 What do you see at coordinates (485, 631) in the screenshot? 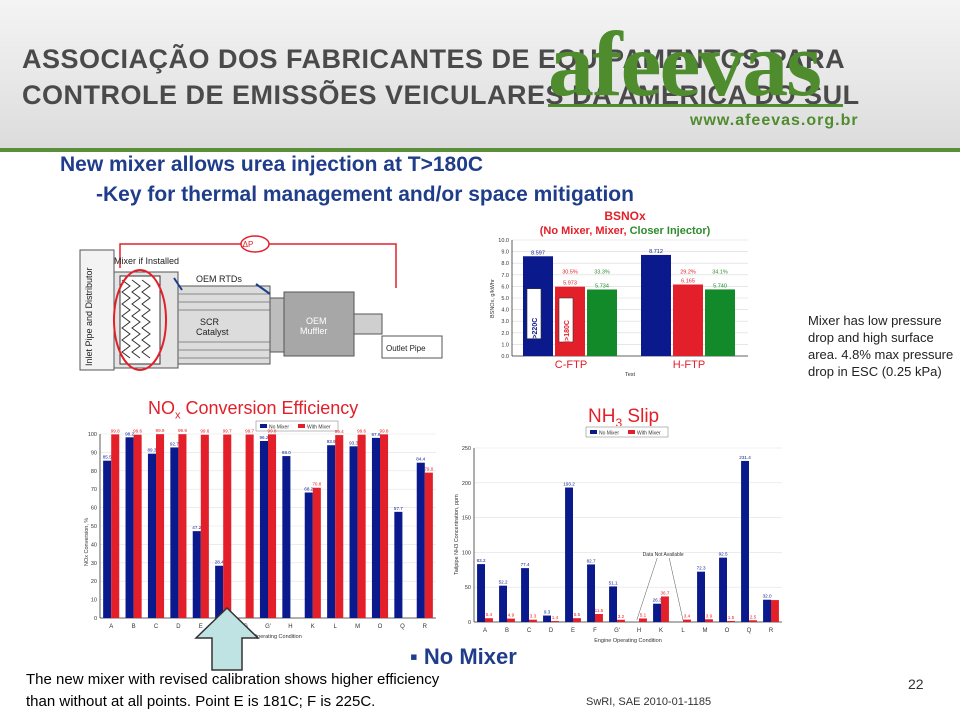
I see `nh3-category-label: A` at bounding box center [485, 631].